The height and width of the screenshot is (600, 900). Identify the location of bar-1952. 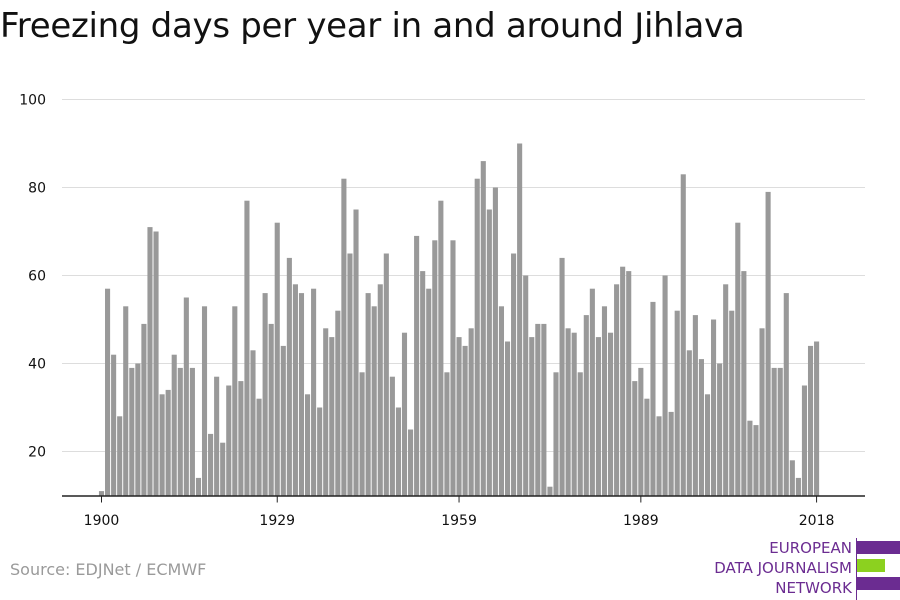
(417, 365).